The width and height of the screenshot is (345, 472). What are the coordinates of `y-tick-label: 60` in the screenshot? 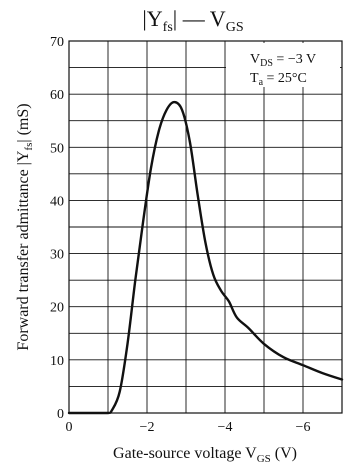 It's located at (57, 95).